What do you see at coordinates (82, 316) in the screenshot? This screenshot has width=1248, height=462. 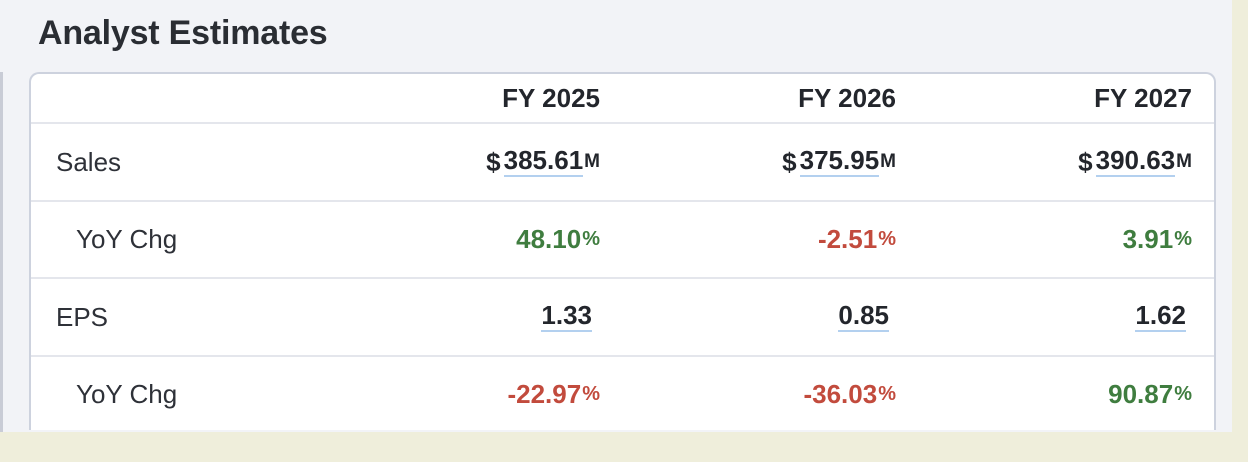 I see `row-label-eps: EPS` at bounding box center [82, 316].